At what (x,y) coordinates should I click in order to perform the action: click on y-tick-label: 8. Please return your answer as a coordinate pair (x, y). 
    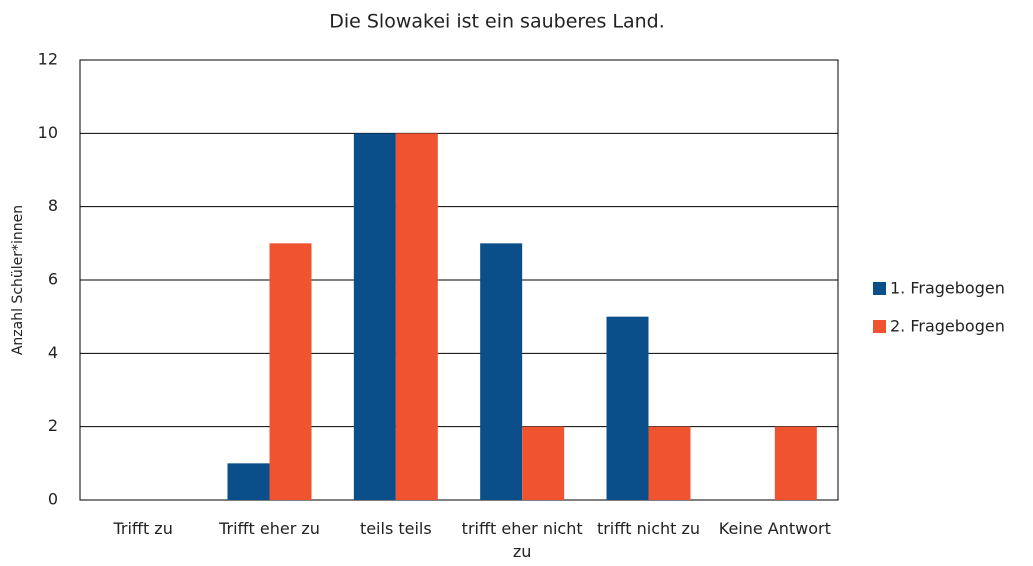
    Looking at the image, I should click on (53, 205).